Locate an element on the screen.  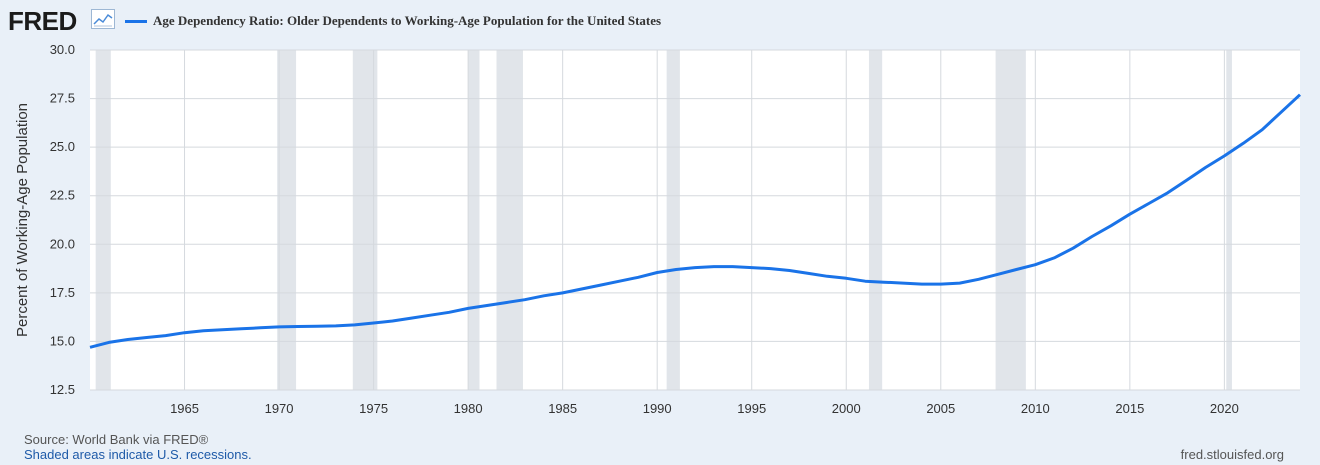
y-tick-label: 30.0 is located at coordinates (62, 49).